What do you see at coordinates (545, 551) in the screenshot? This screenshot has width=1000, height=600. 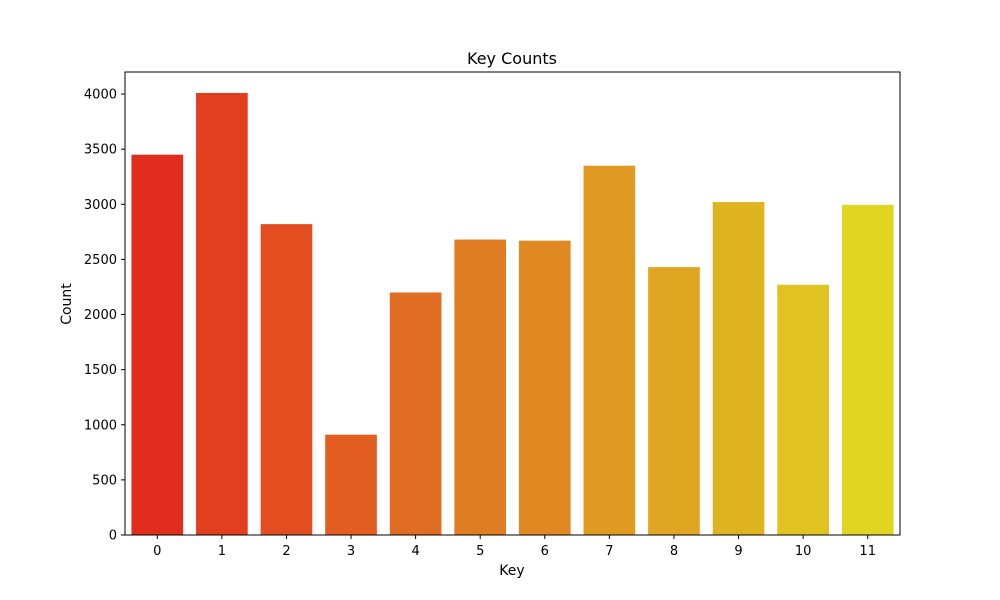 I see `x-tick-label: 6` at bounding box center [545, 551].